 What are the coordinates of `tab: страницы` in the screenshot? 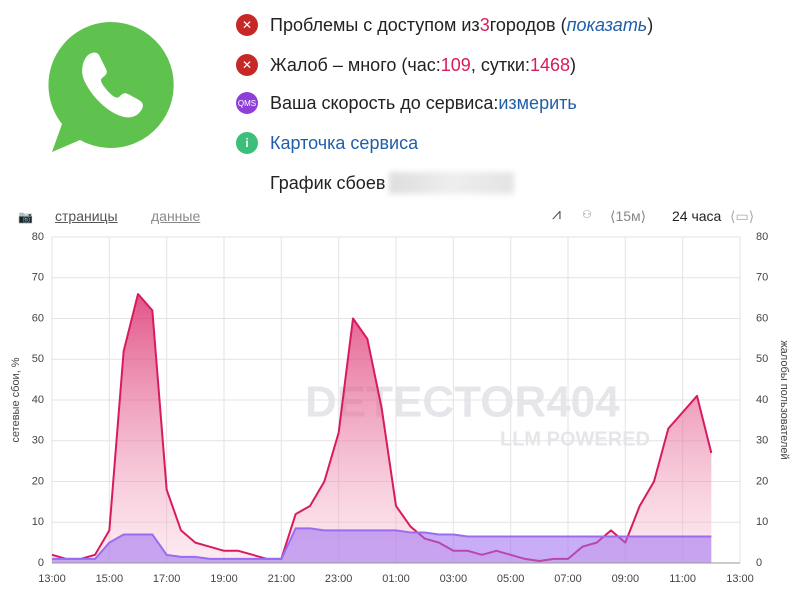 It's located at (86, 216).